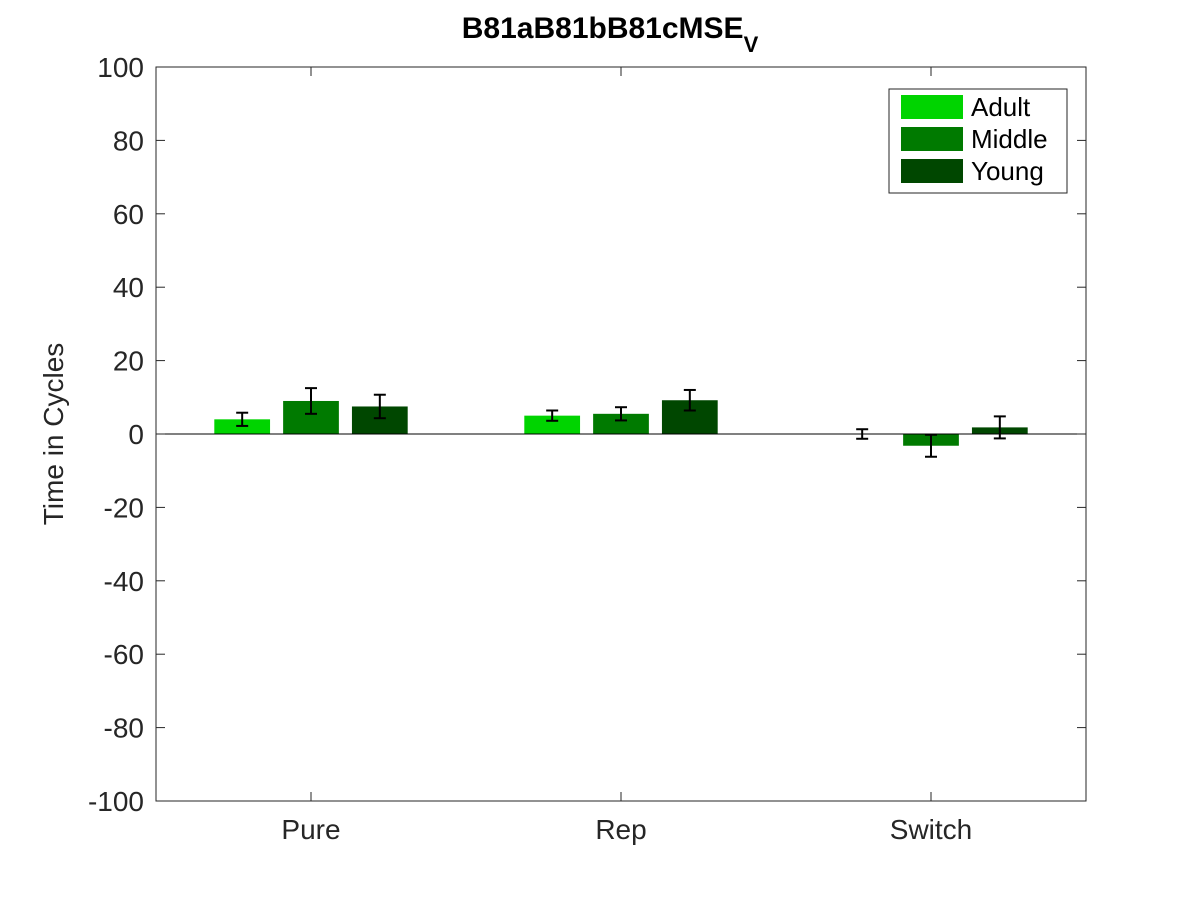  Describe the element at coordinates (120, 67) in the screenshot. I see `y-tick-label: 100` at that location.